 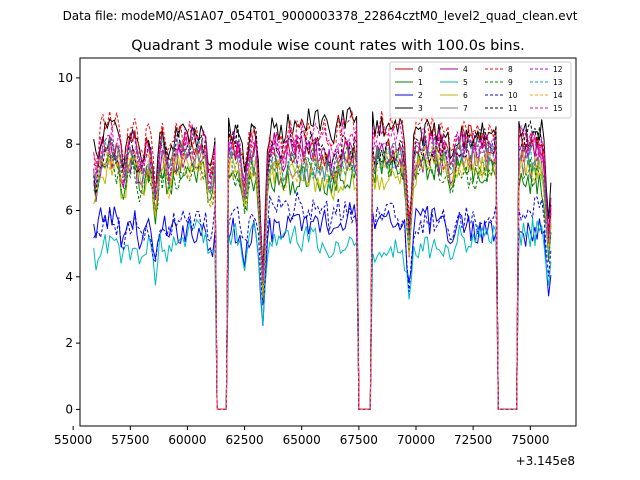 What do you see at coordinates (558, 95) in the screenshot?
I see `legend-label-14: 14` at bounding box center [558, 95].